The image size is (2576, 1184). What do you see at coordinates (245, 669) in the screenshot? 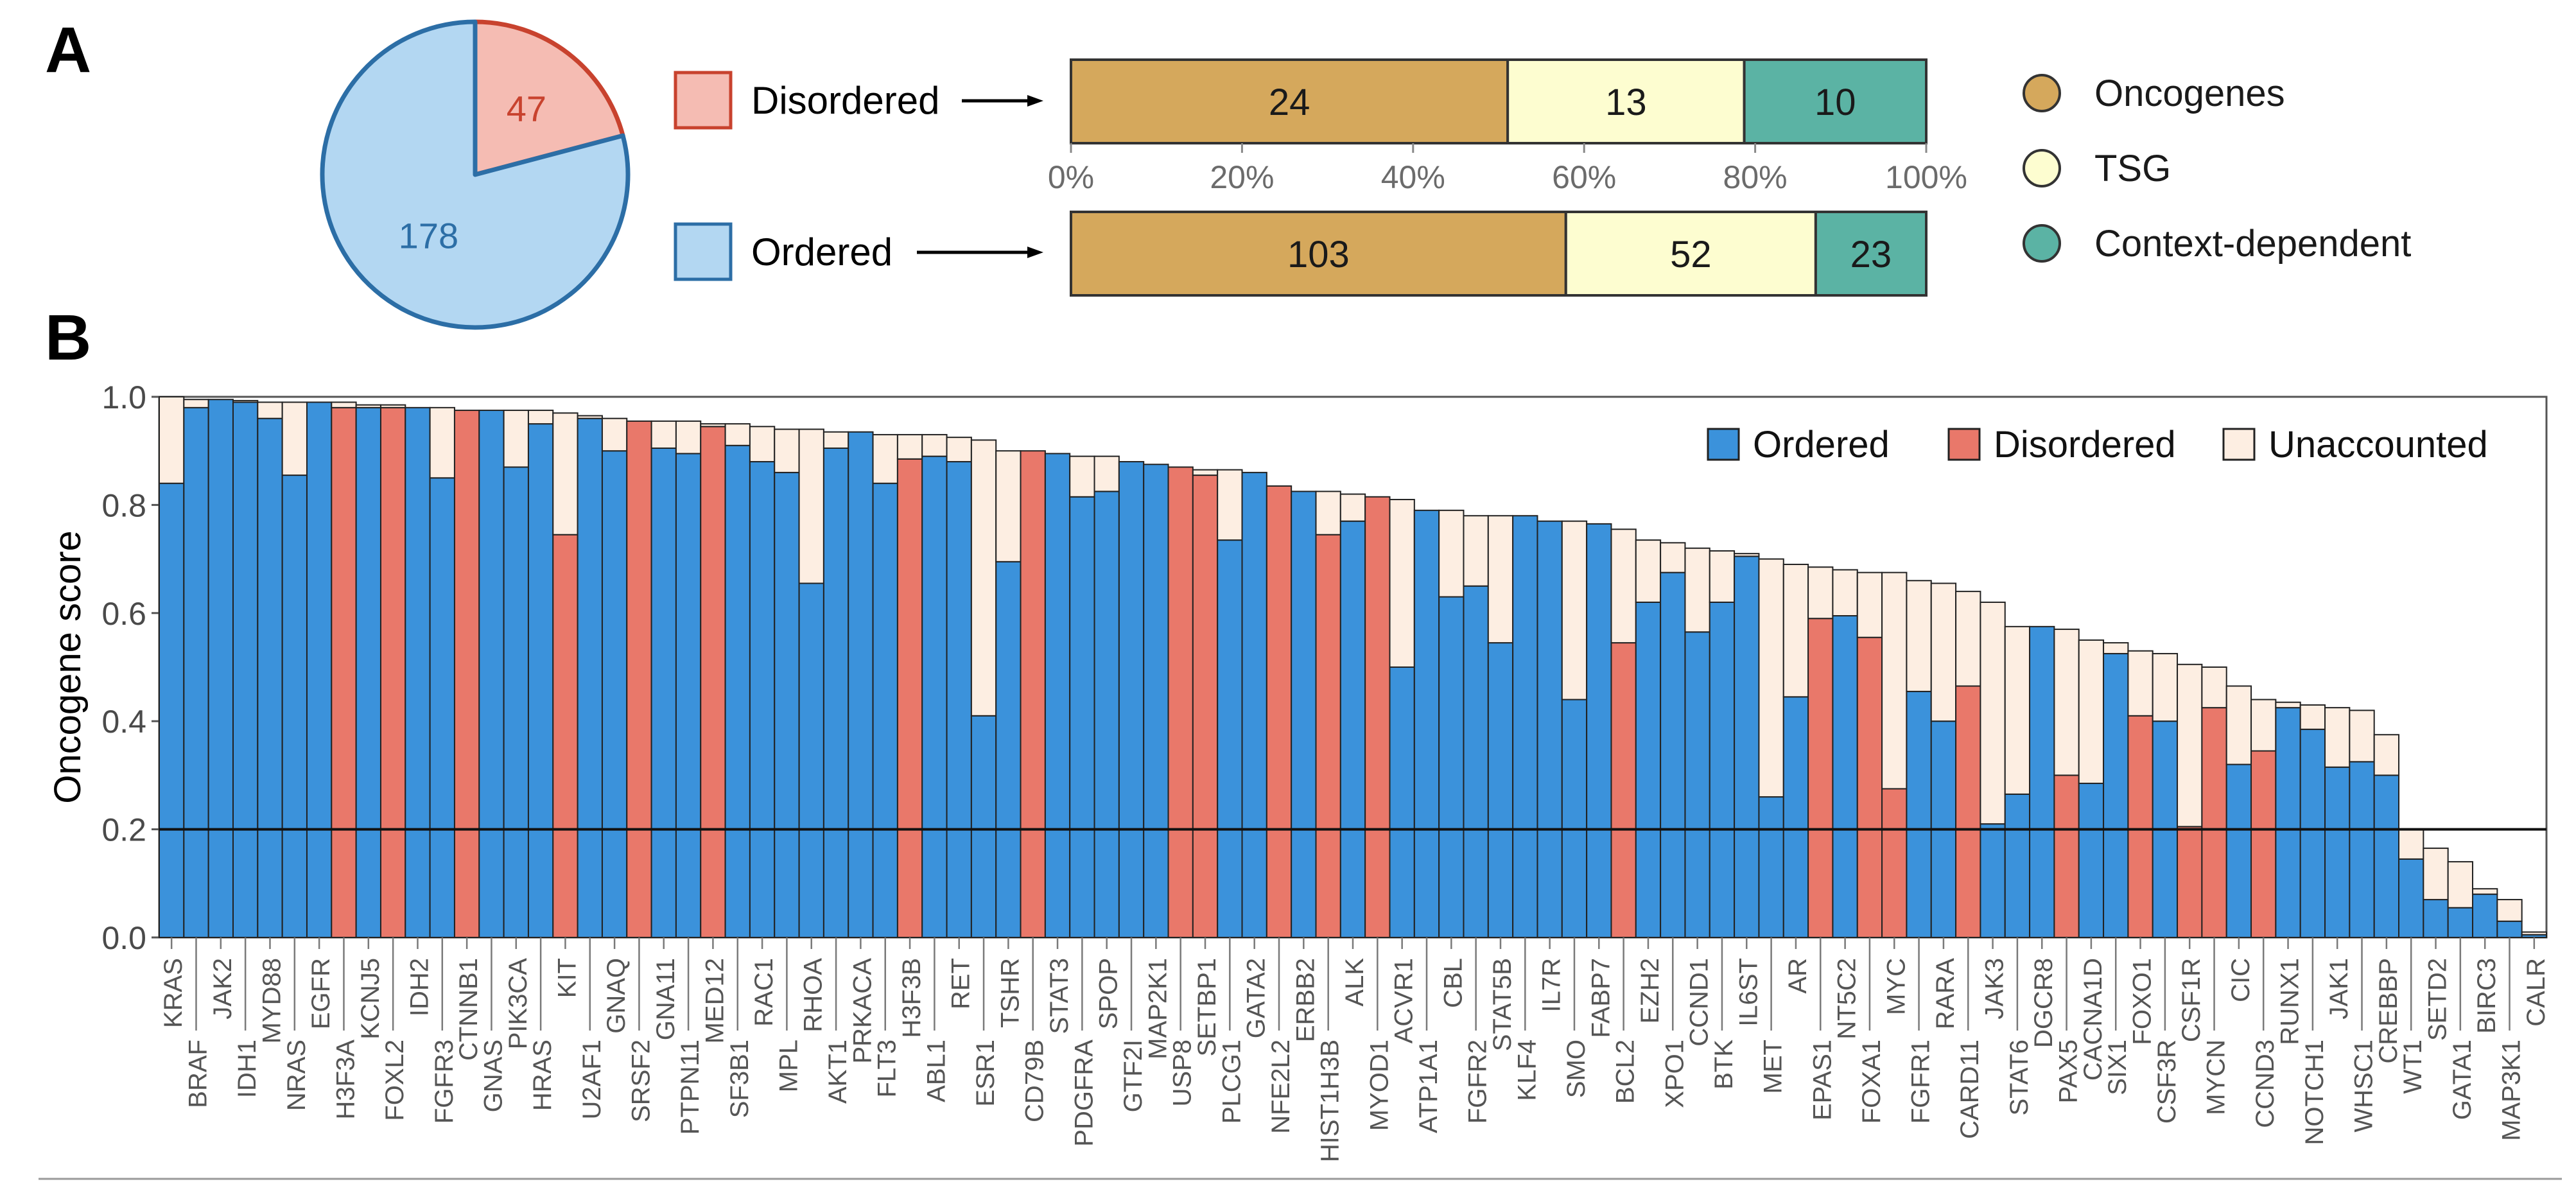
I see `bar-idh1` at bounding box center [245, 669].